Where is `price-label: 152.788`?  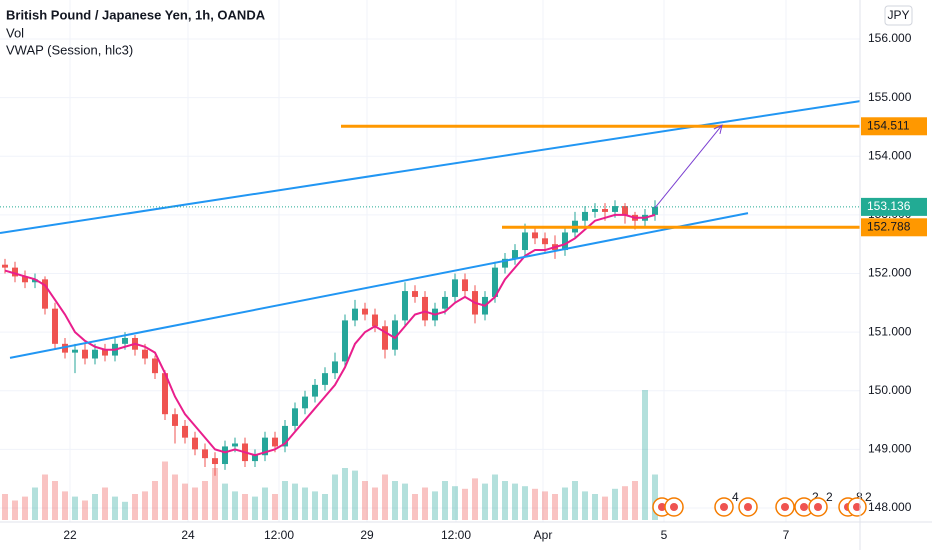
price-label: 152.788 is located at coordinates (889, 226).